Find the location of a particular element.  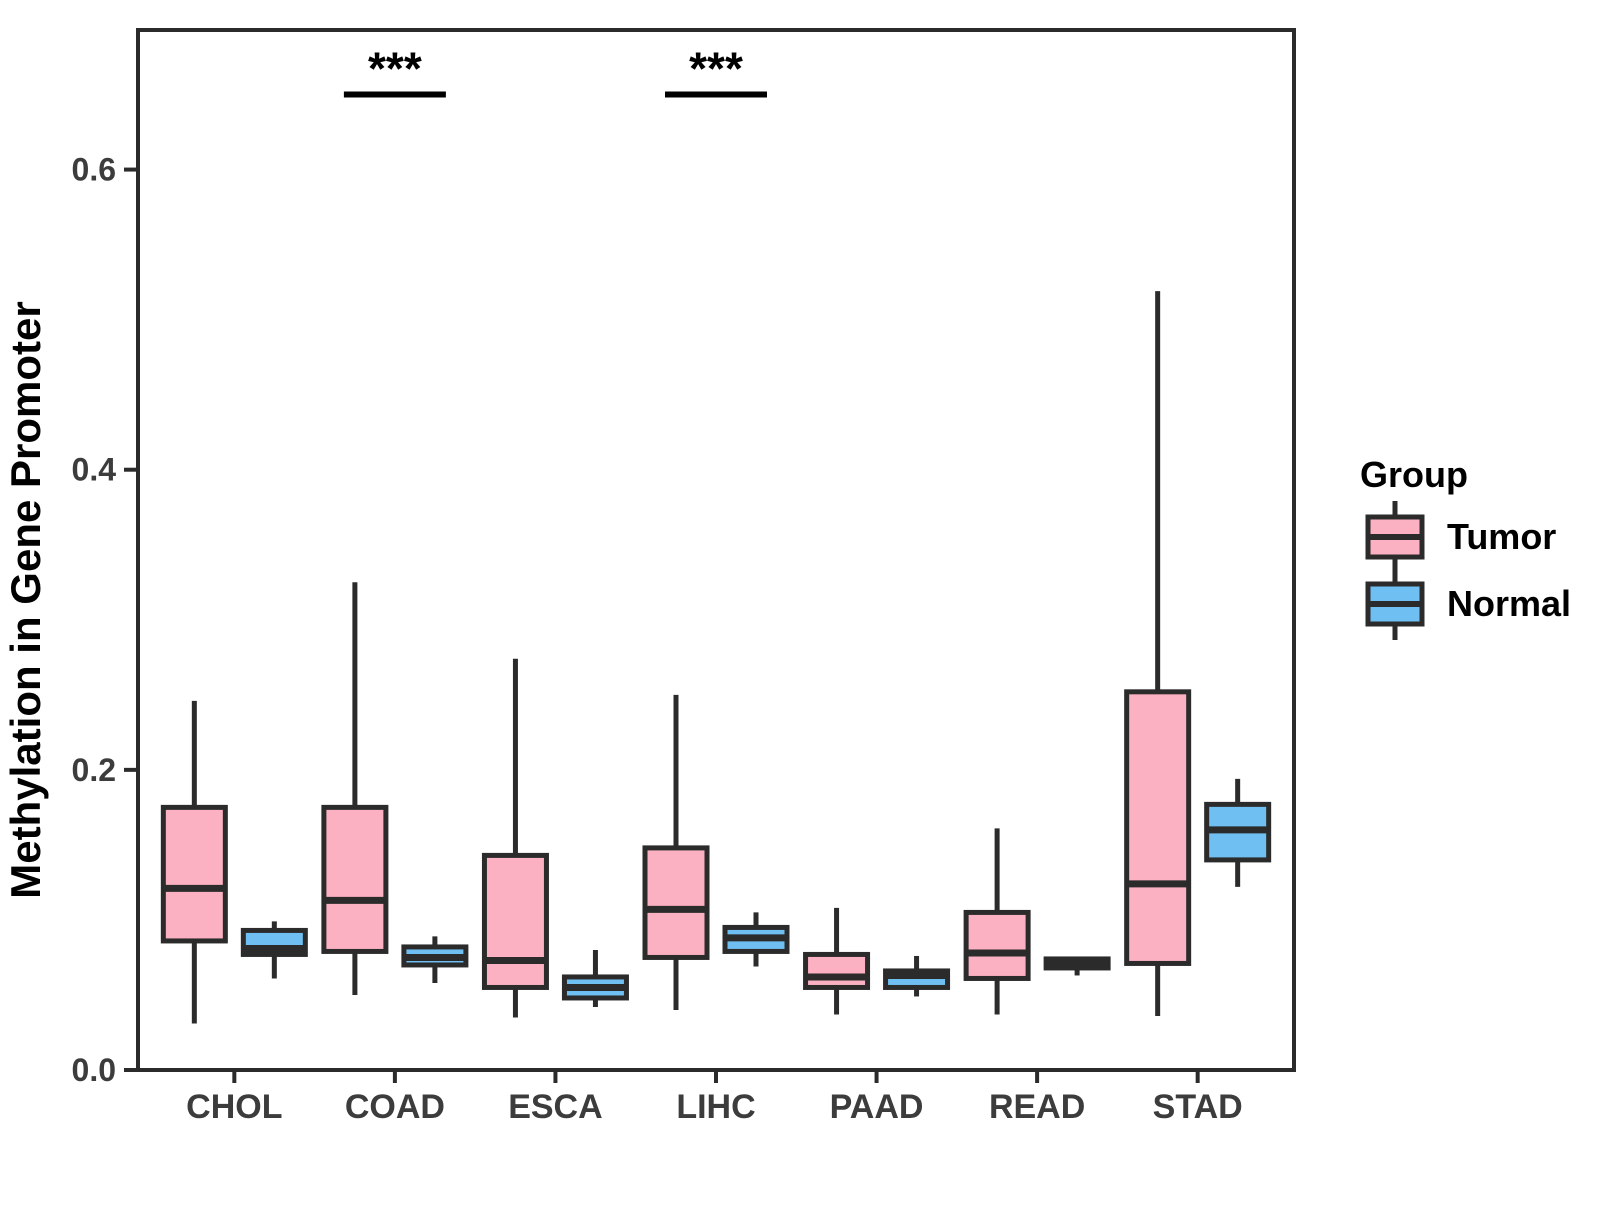

significance-stars-COAD: *** is located at coordinates (395, 69).